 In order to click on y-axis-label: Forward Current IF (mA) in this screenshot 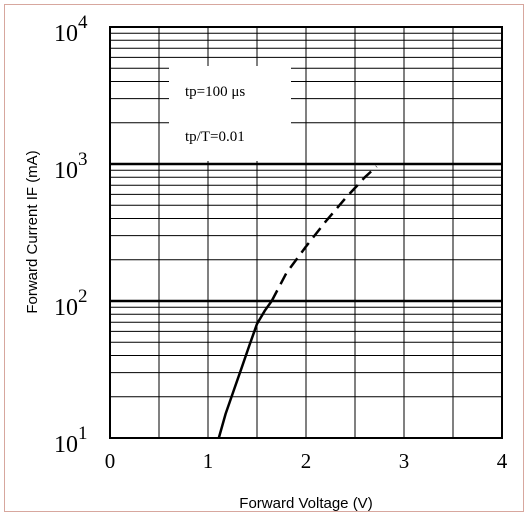, I will do `click(32, 231)`.